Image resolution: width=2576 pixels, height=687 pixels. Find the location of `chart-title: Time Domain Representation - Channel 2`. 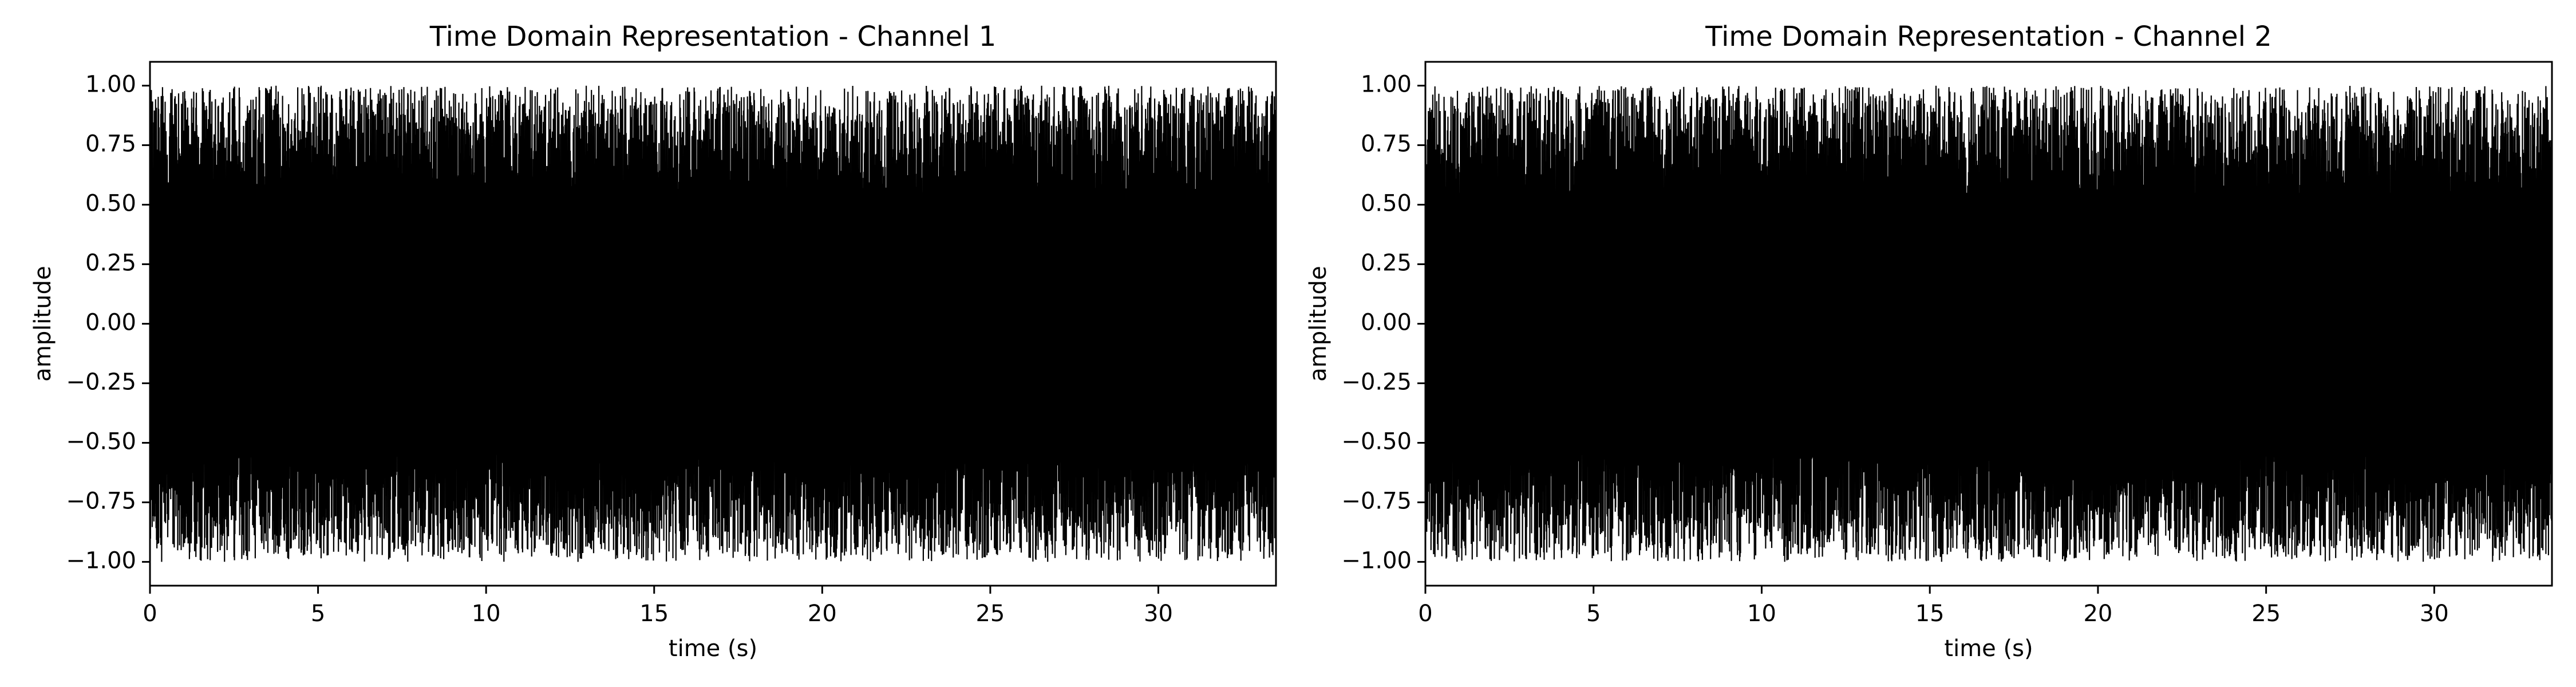

chart-title: Time Domain Representation - Channel 2 is located at coordinates (1988, 37).